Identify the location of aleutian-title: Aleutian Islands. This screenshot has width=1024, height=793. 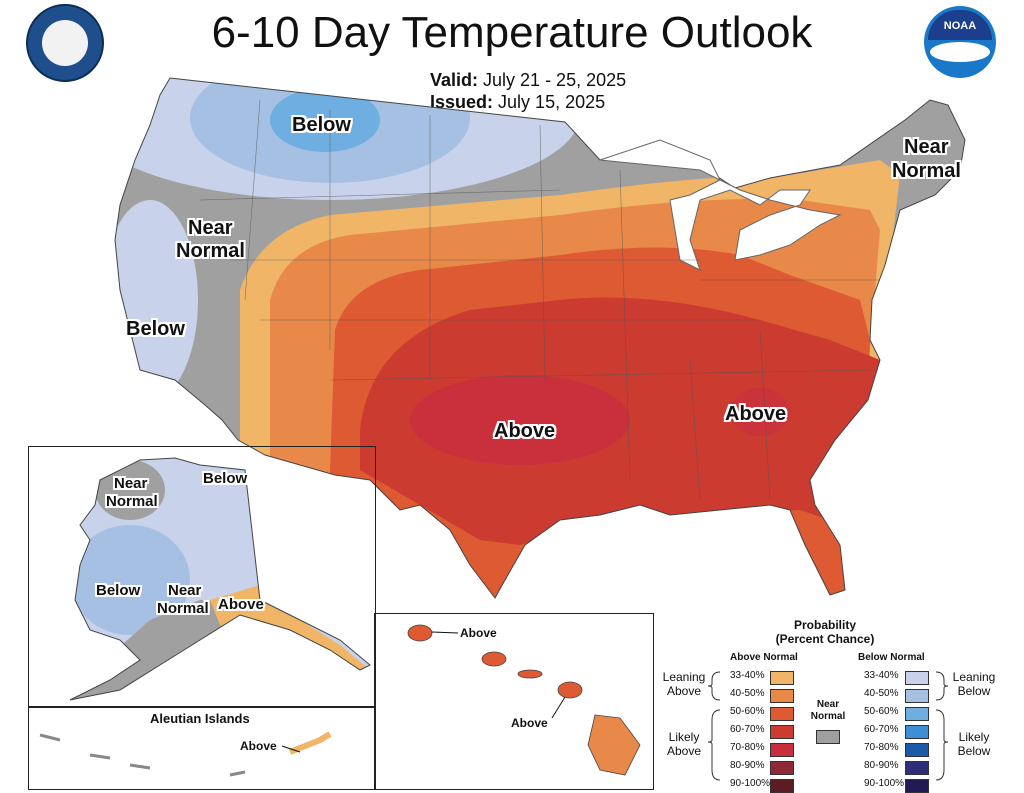
(200, 718).